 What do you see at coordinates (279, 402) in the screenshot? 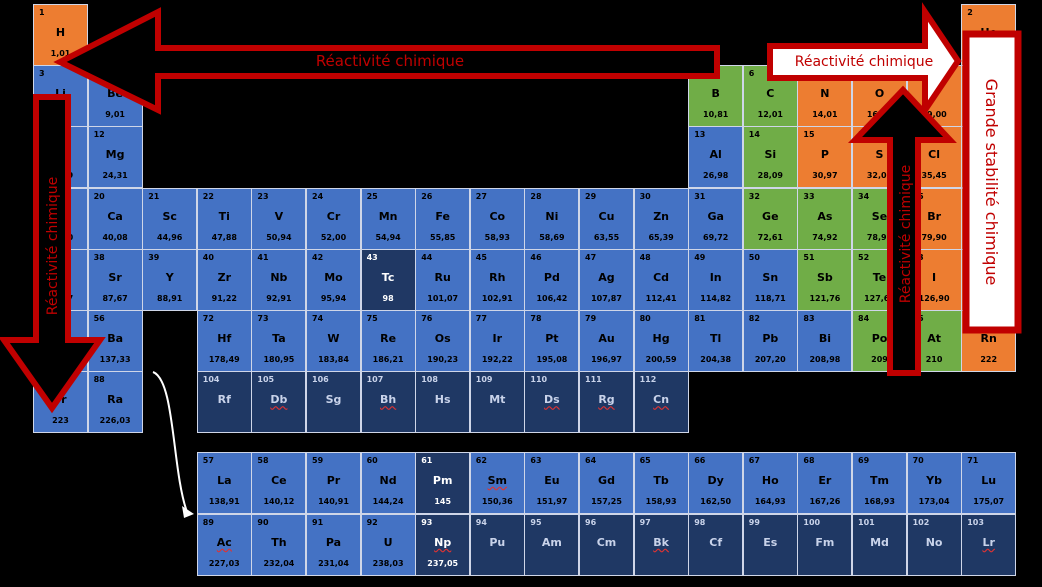
I see `element-cell: 105 Db` at bounding box center [279, 402].